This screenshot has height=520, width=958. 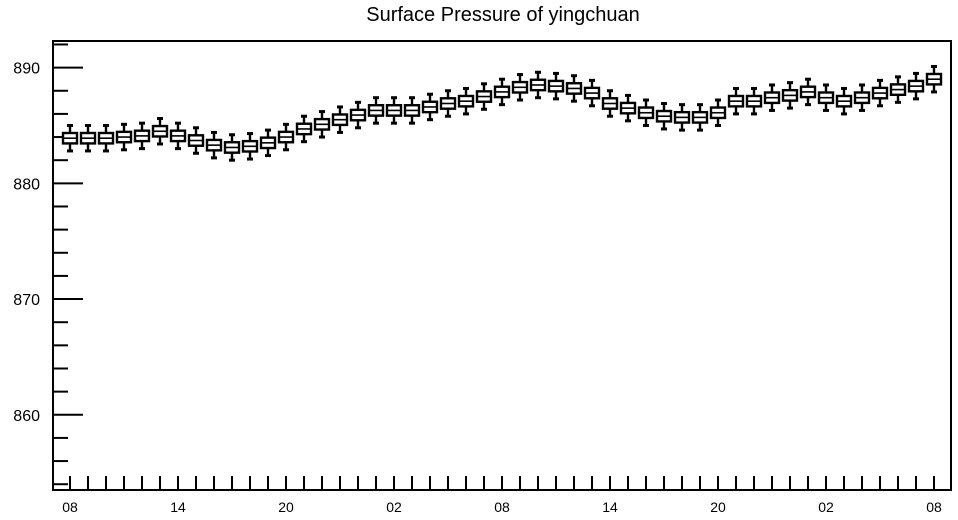 I want to click on y-tick-label: 870, so click(x=26, y=300).